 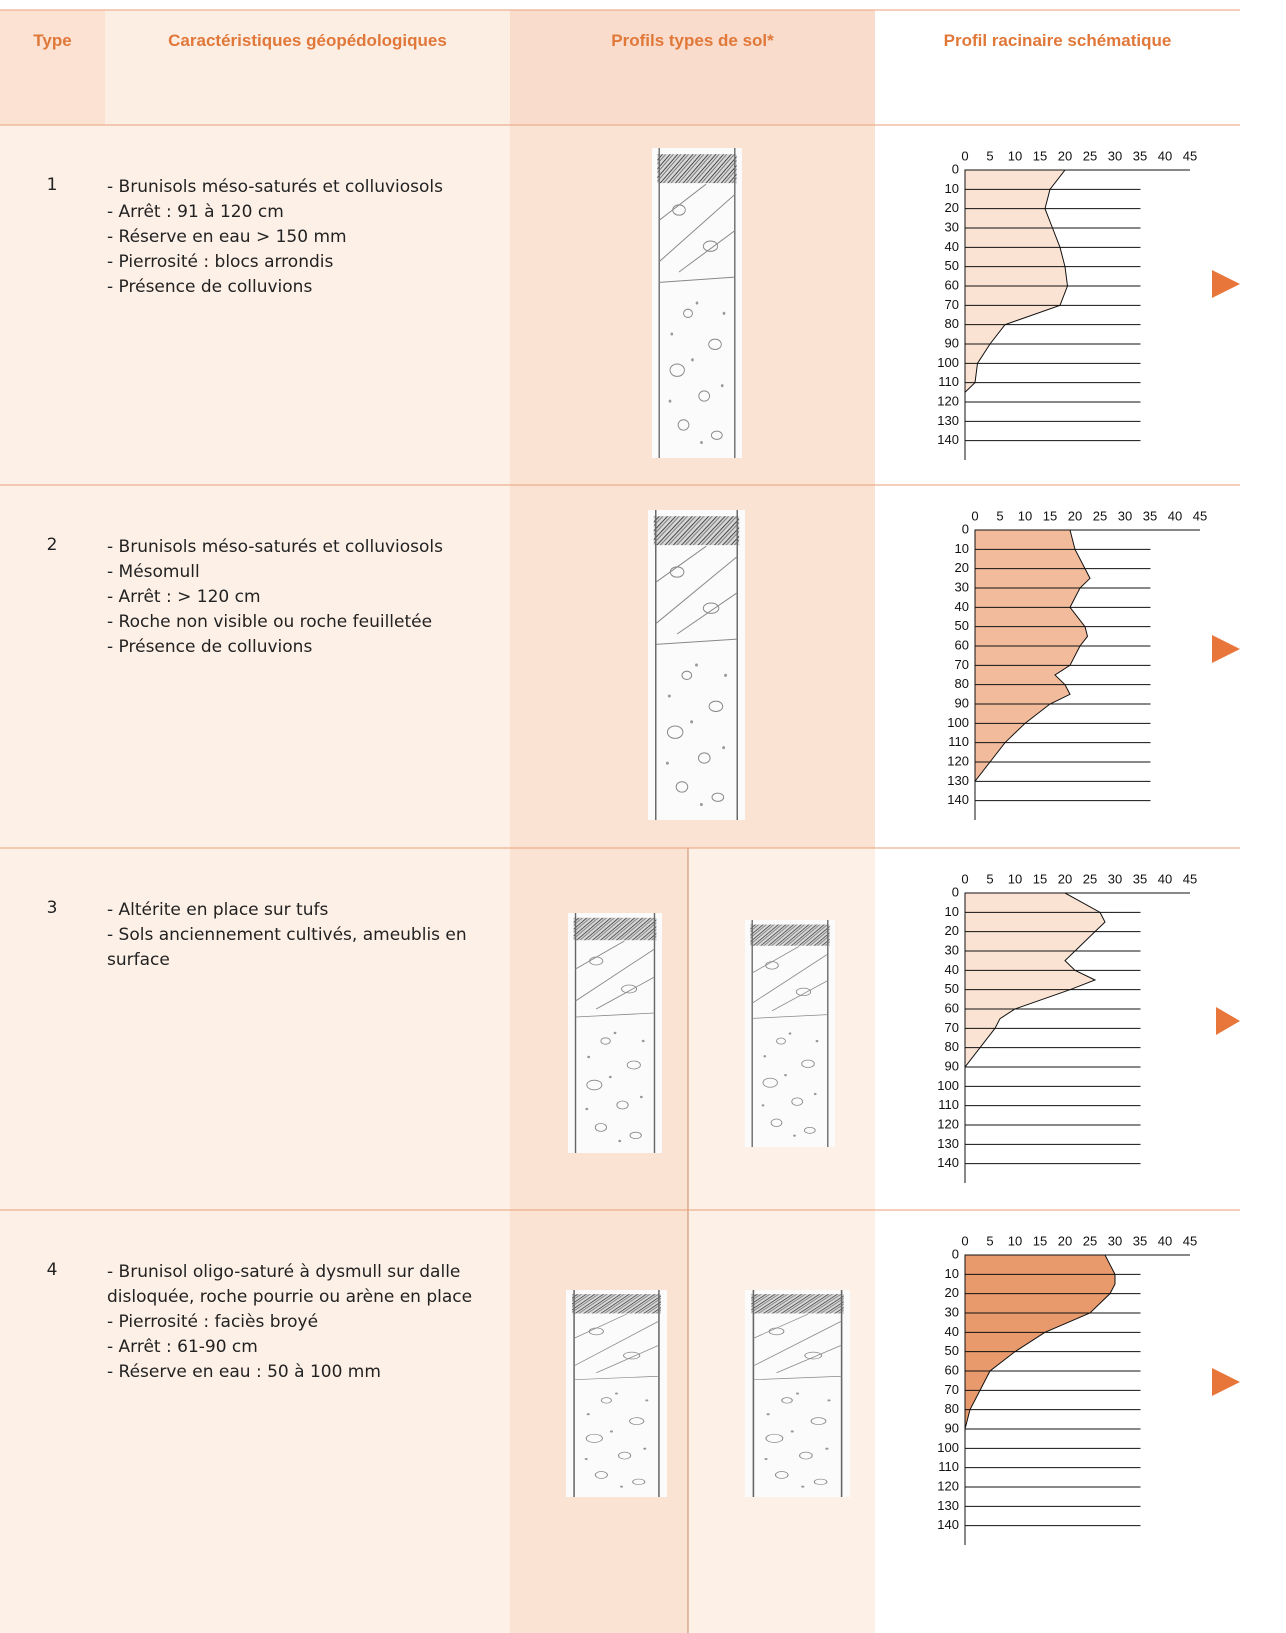 I want to click on type-number: 3, so click(x=52, y=908).